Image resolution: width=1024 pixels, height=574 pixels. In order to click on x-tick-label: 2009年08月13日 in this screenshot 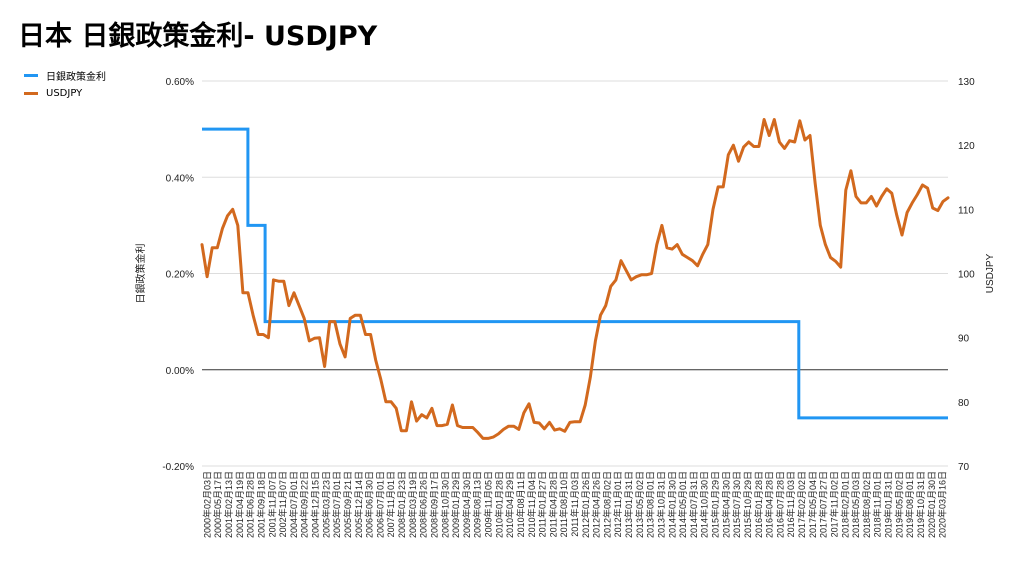, I will do `click(477, 504)`.